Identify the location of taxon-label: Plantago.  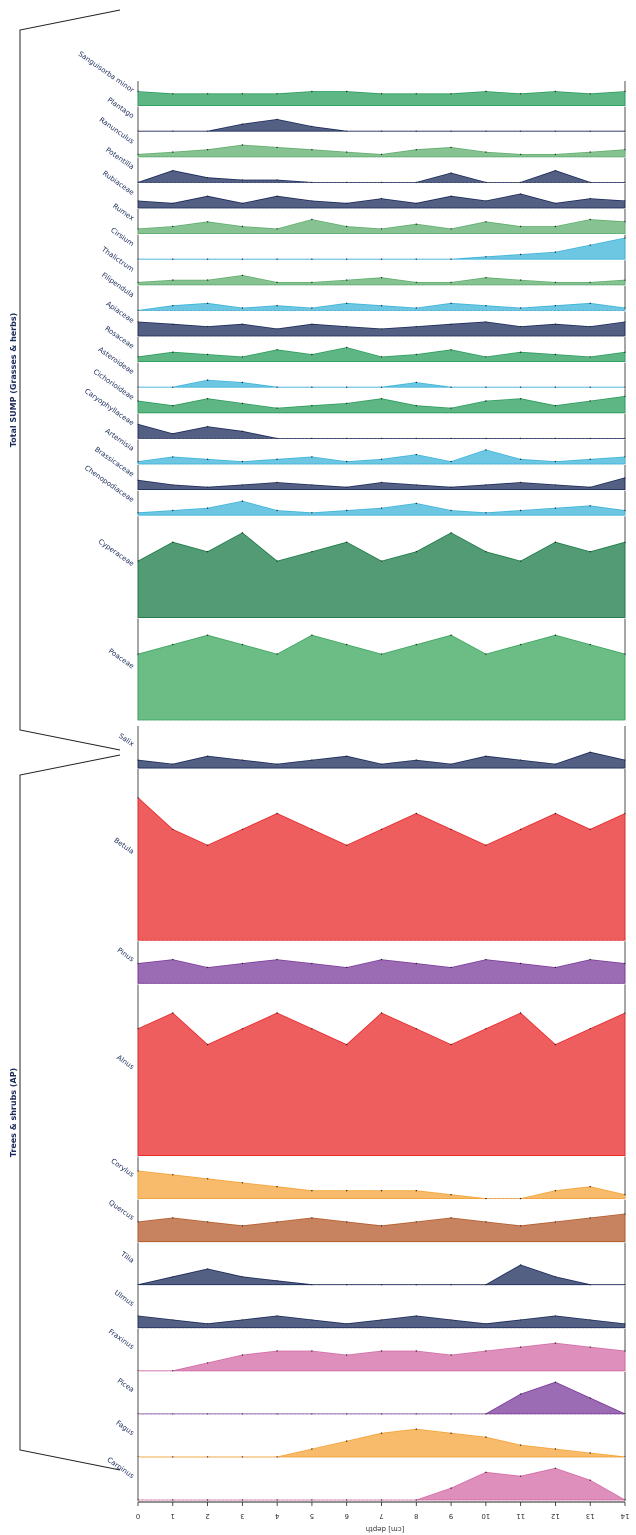
(121, 108).